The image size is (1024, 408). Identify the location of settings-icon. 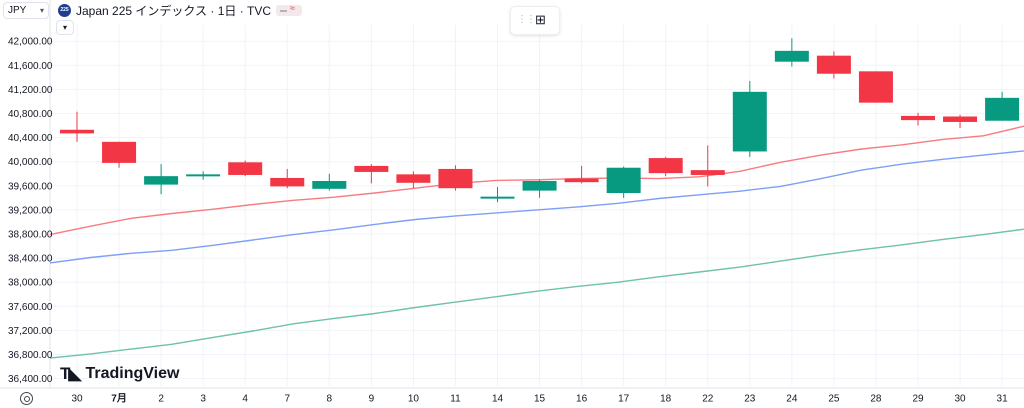
(26, 398).